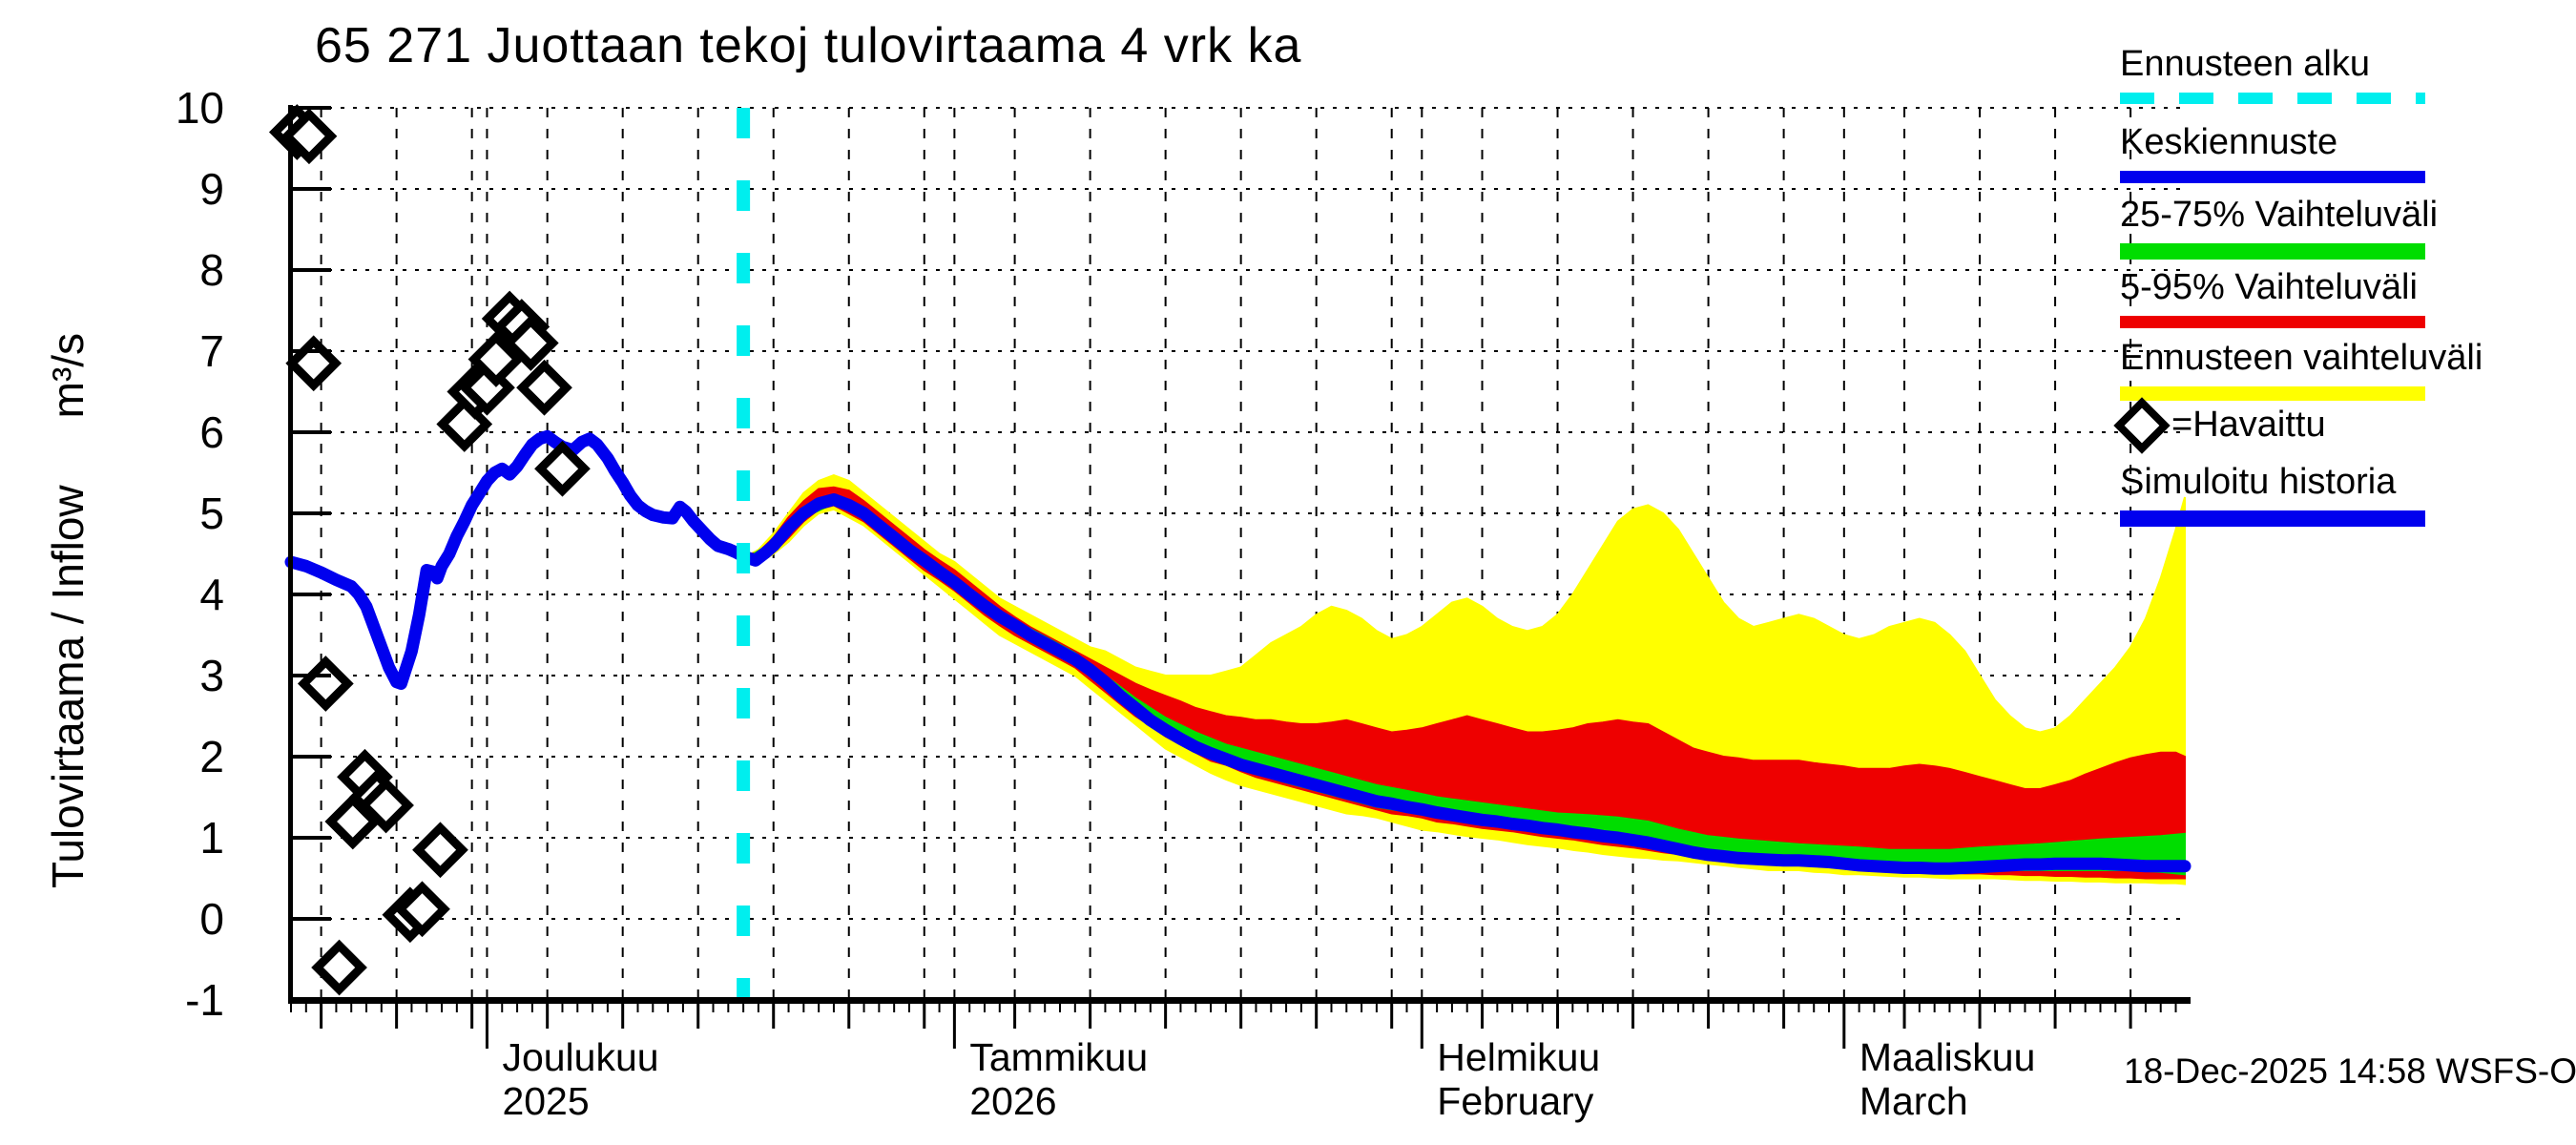 Image resolution: width=2576 pixels, height=1145 pixels. Describe the element at coordinates (211, 351) in the screenshot. I see `y-tick-label: 7` at that location.